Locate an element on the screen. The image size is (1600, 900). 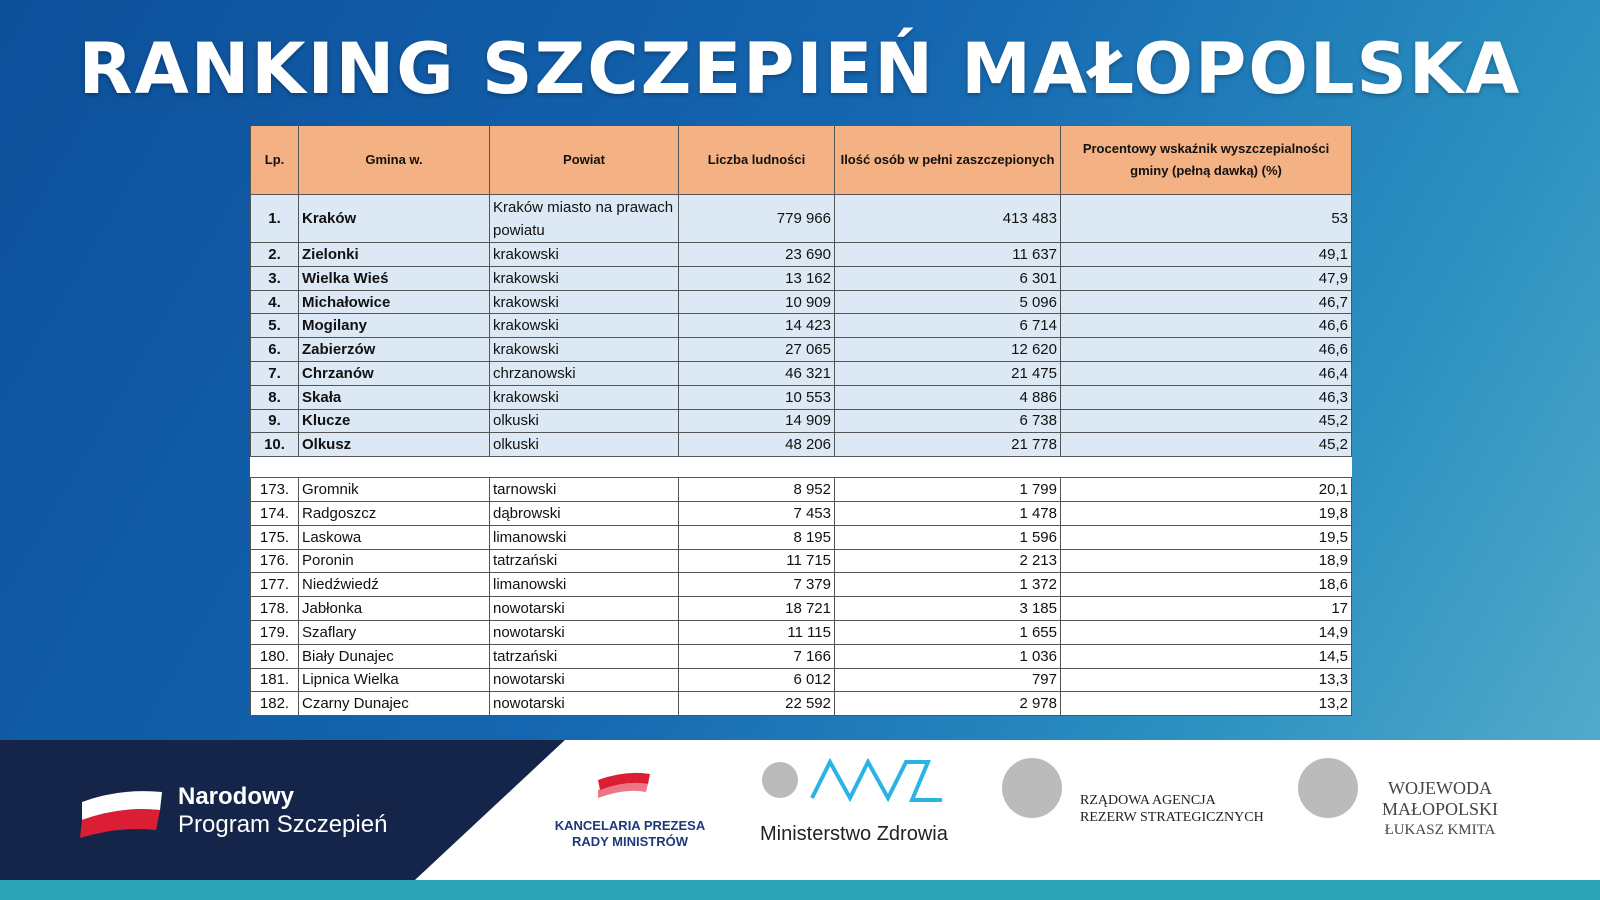
table-cell: 4 886 is located at coordinates (948, 397).